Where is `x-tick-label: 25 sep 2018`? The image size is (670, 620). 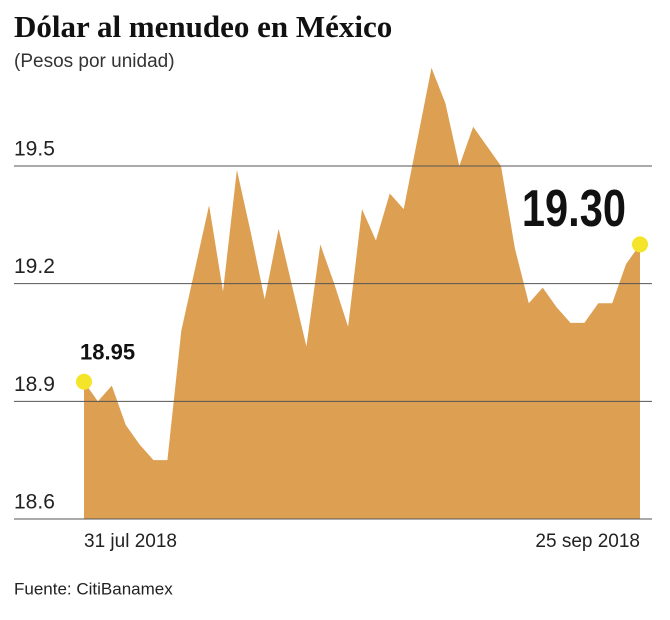 x-tick-label: 25 sep 2018 is located at coordinates (587, 541).